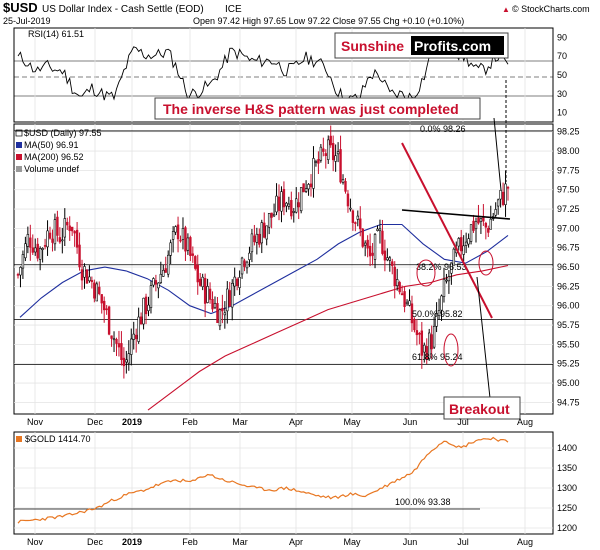 Image resolution: width=600 pixels, height=550 pixels. Describe the element at coordinates (63, 133) in the screenshot. I see `legend-usd: $USD (Daily) 97.55` at that location.